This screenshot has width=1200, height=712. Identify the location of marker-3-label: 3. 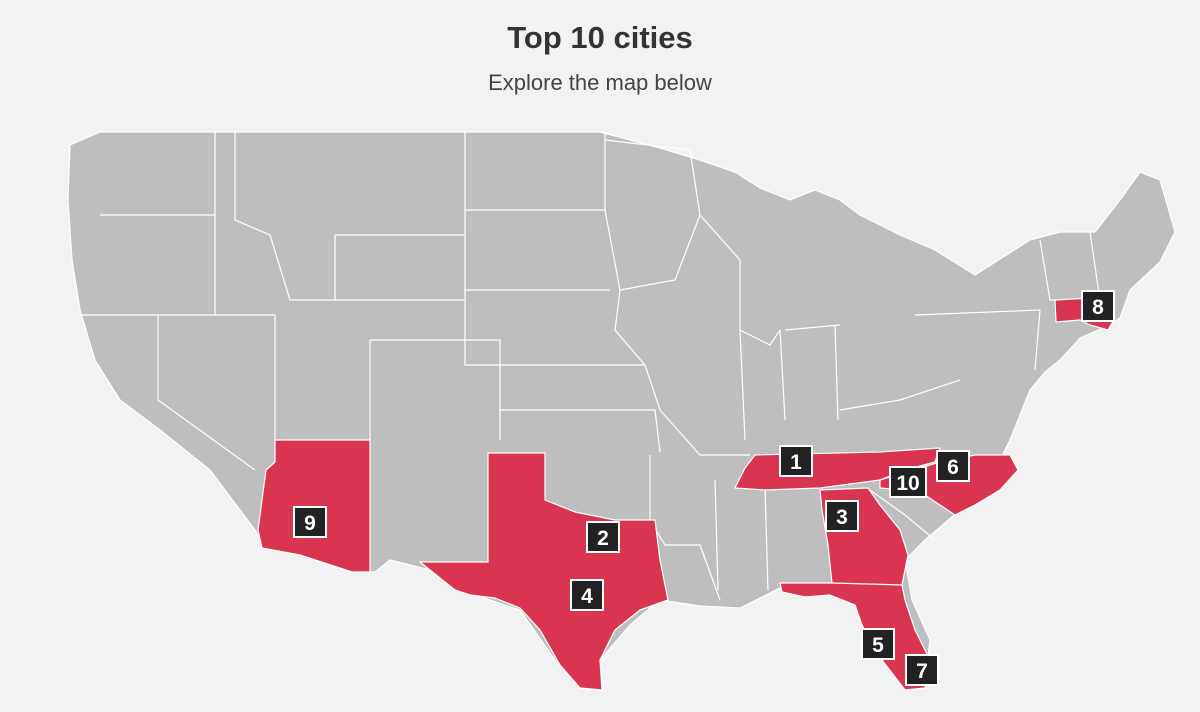
(842, 517).